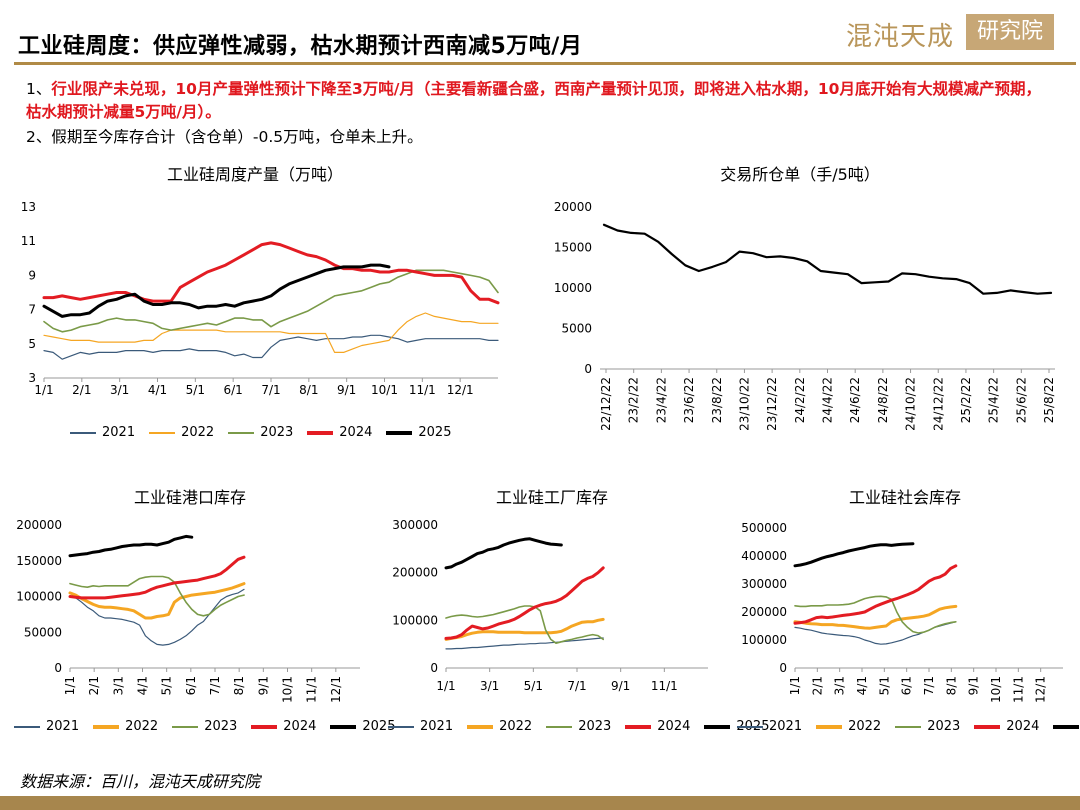  What do you see at coordinates (661, 400) in the screenshot?
I see `x-tick-label: 23/4/22` at bounding box center [661, 400].